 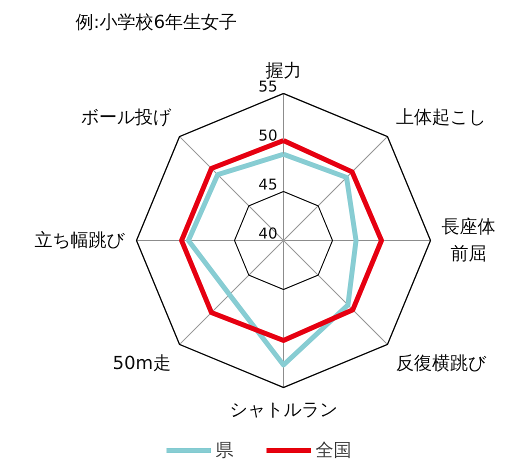 I want to click on spoke-label: 長座体前屈, so click(x=469, y=240).